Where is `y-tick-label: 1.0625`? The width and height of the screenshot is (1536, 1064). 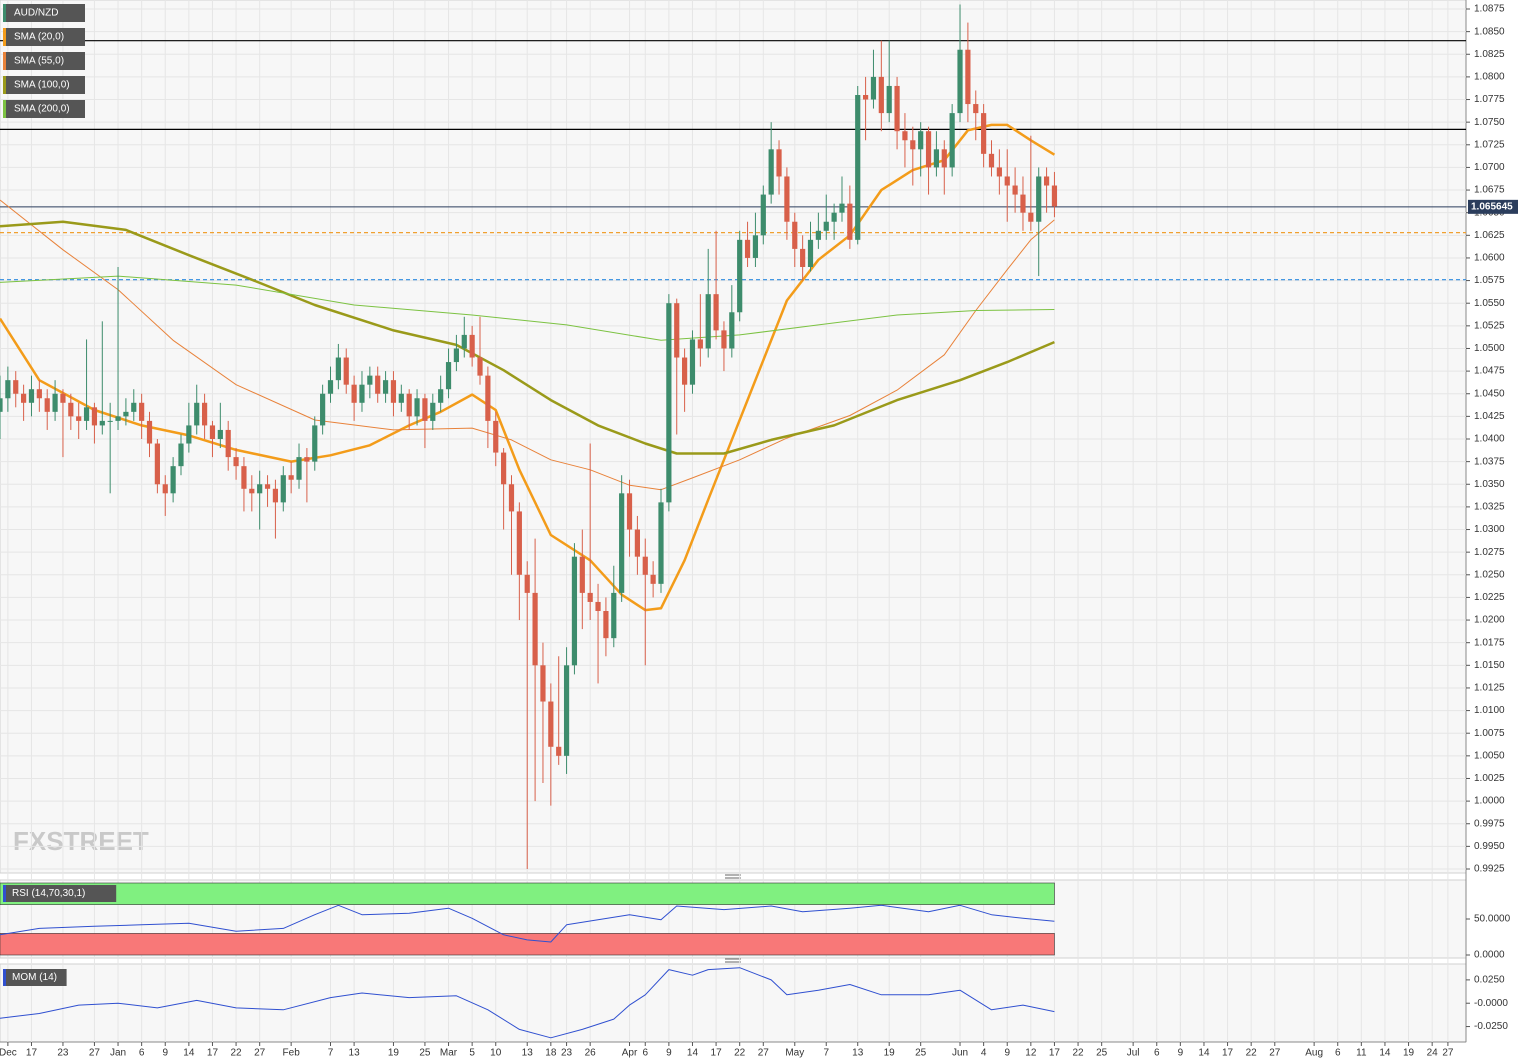 y-tick-label: 1.0625 is located at coordinates (1489, 235).